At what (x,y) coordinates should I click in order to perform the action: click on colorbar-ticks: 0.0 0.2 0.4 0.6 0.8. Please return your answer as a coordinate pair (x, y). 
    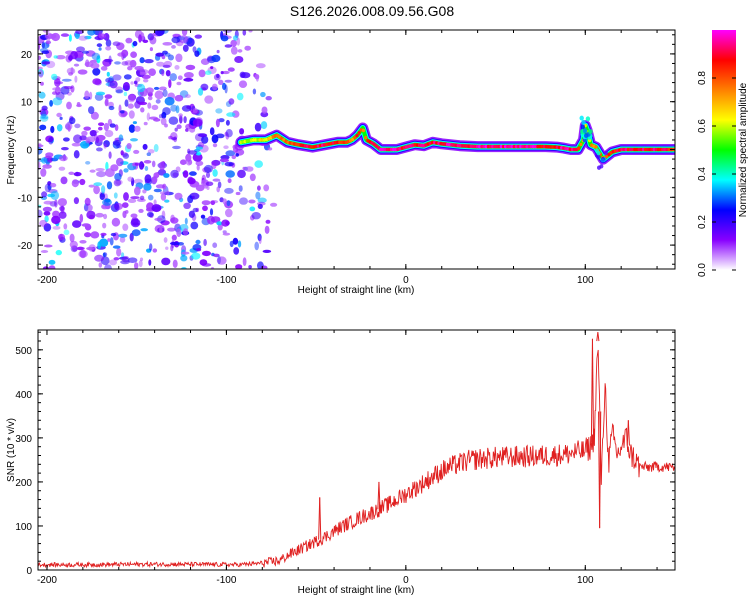
    Looking at the image, I should click on (716, 174).